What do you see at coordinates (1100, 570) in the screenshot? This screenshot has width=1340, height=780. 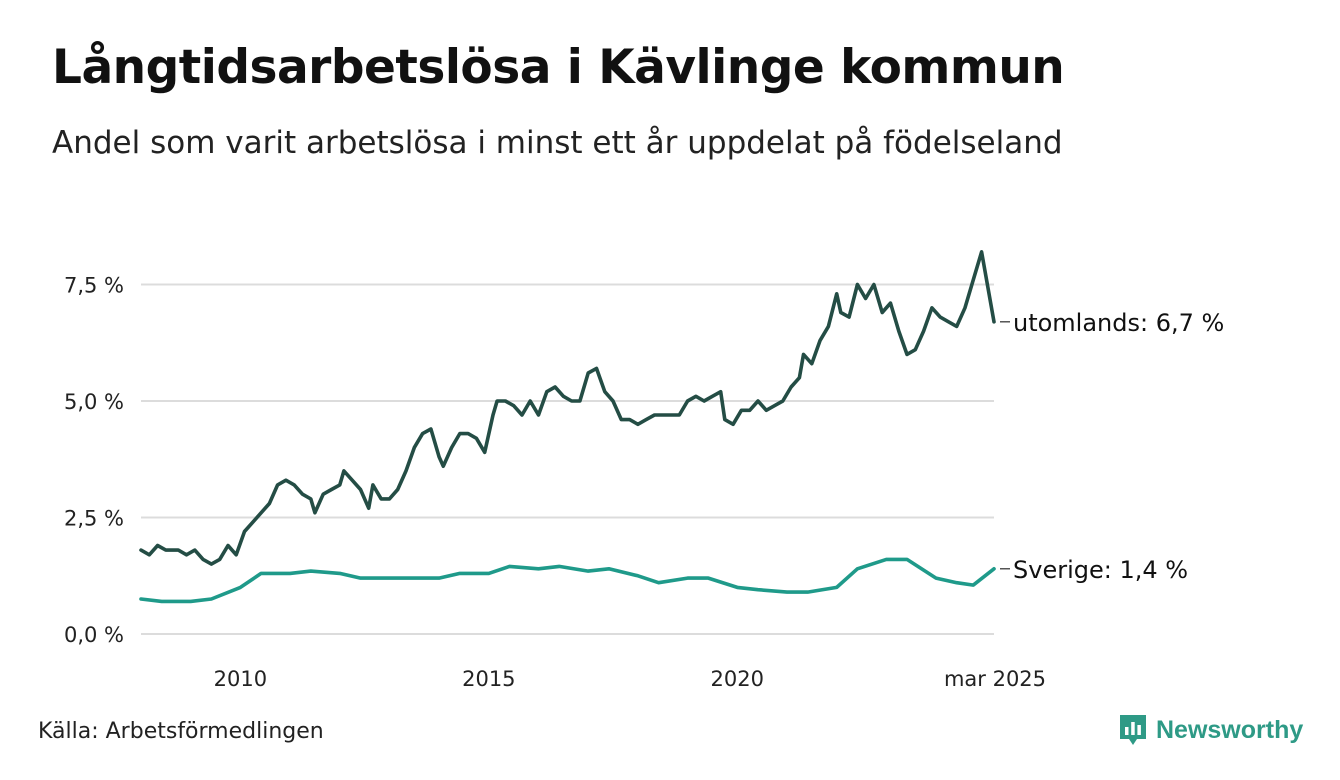 I see `end-label-sverige: Sverige: 1,4 %` at bounding box center [1100, 570].